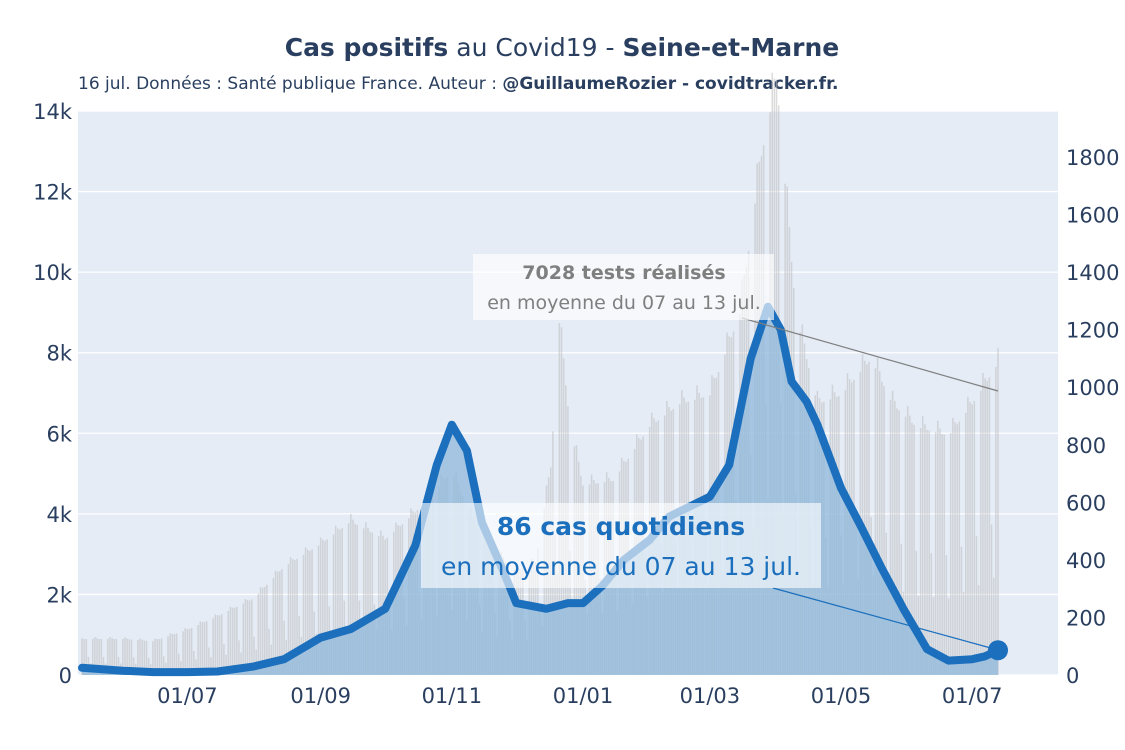 This screenshot has width=1125, height=750. Describe the element at coordinates (53, 394) in the screenshot. I see `y-axis-left: 0 2k 4k 6k 8k 10k 12k 14k` at that location.